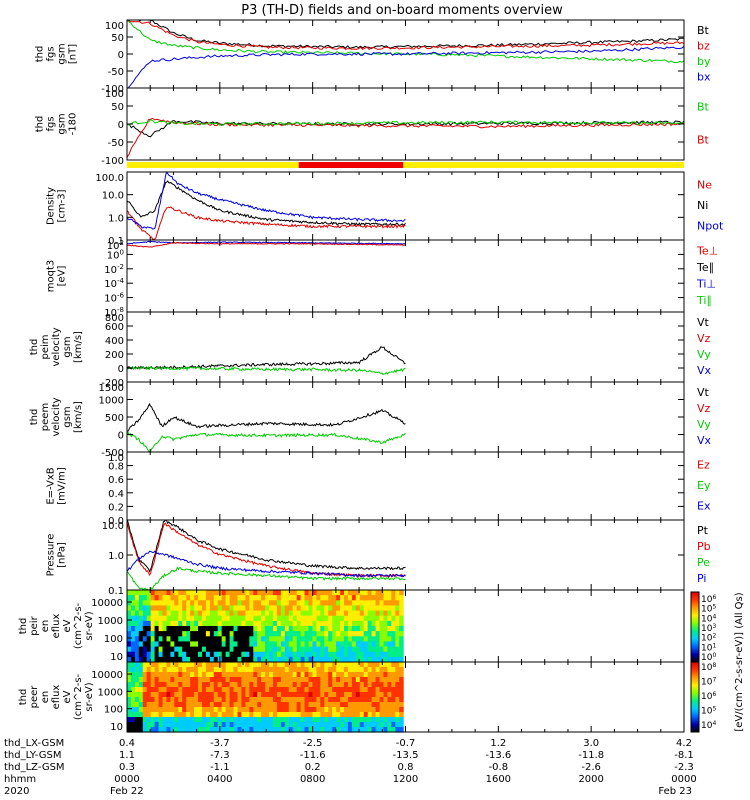 The width and height of the screenshot is (750, 800). I want to click on legend-Npot: Npot, so click(710, 226).